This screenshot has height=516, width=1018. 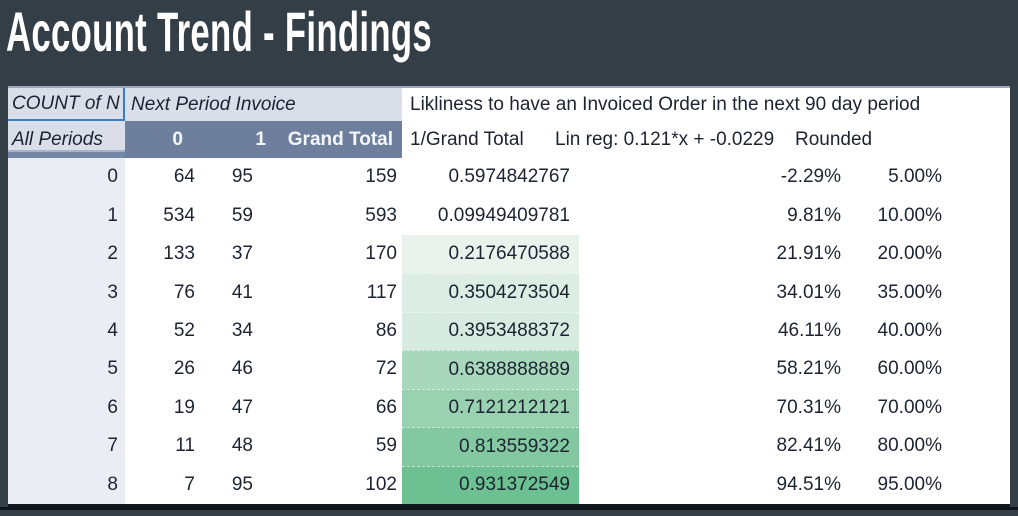 I want to click on cell-rounded: 10.00%, so click(x=909, y=215).